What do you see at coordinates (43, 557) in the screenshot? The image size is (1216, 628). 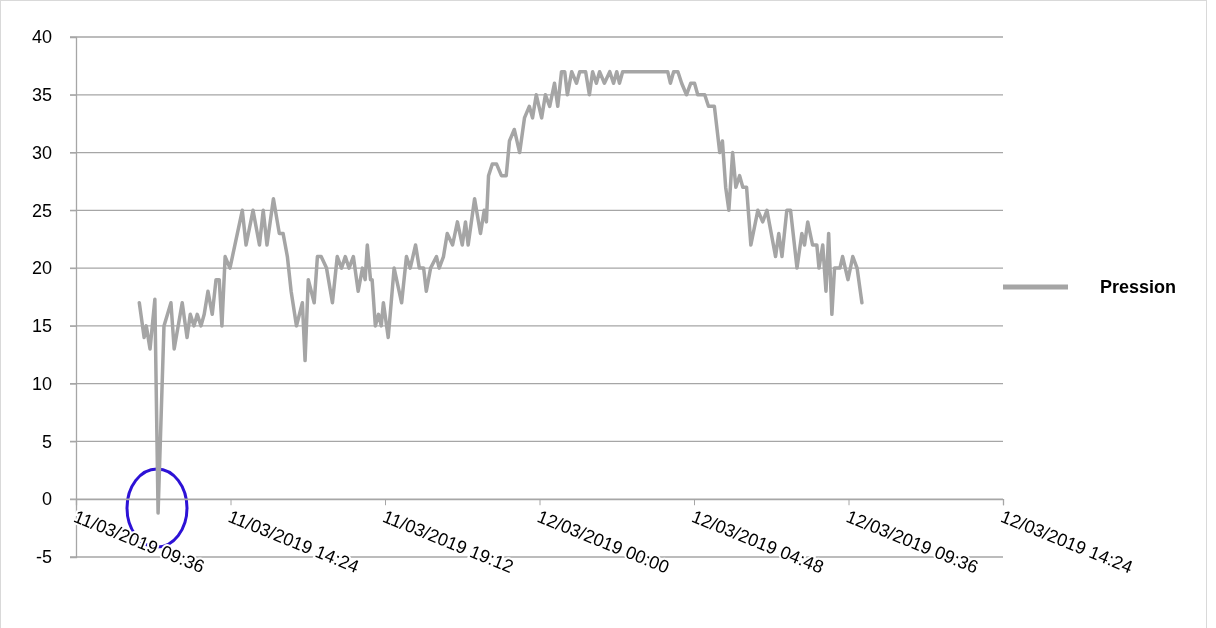 I see `y-tick-label: -5` at bounding box center [43, 557].